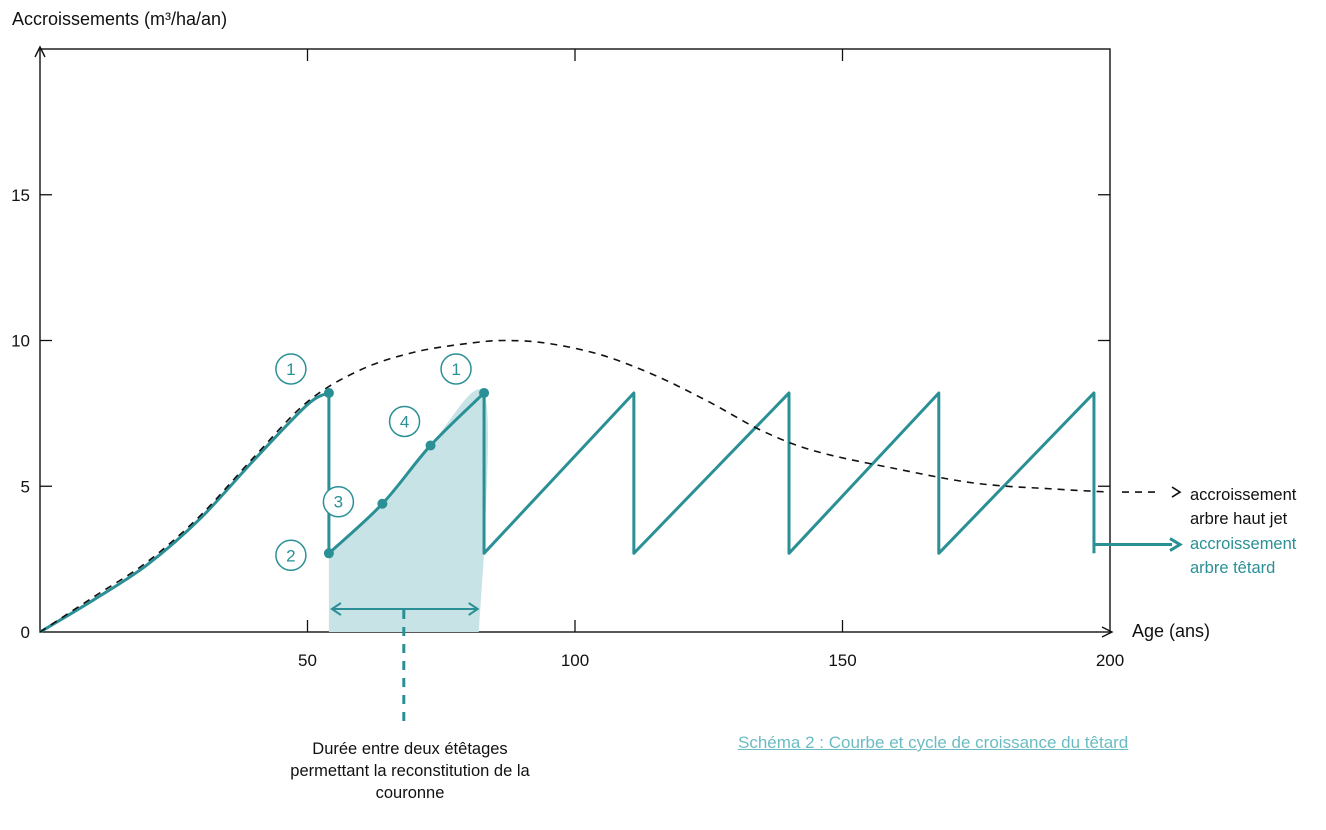 This screenshot has width=1326, height=830. I want to click on markers-layer: 1 2 3 4 1, so click(382, 462).